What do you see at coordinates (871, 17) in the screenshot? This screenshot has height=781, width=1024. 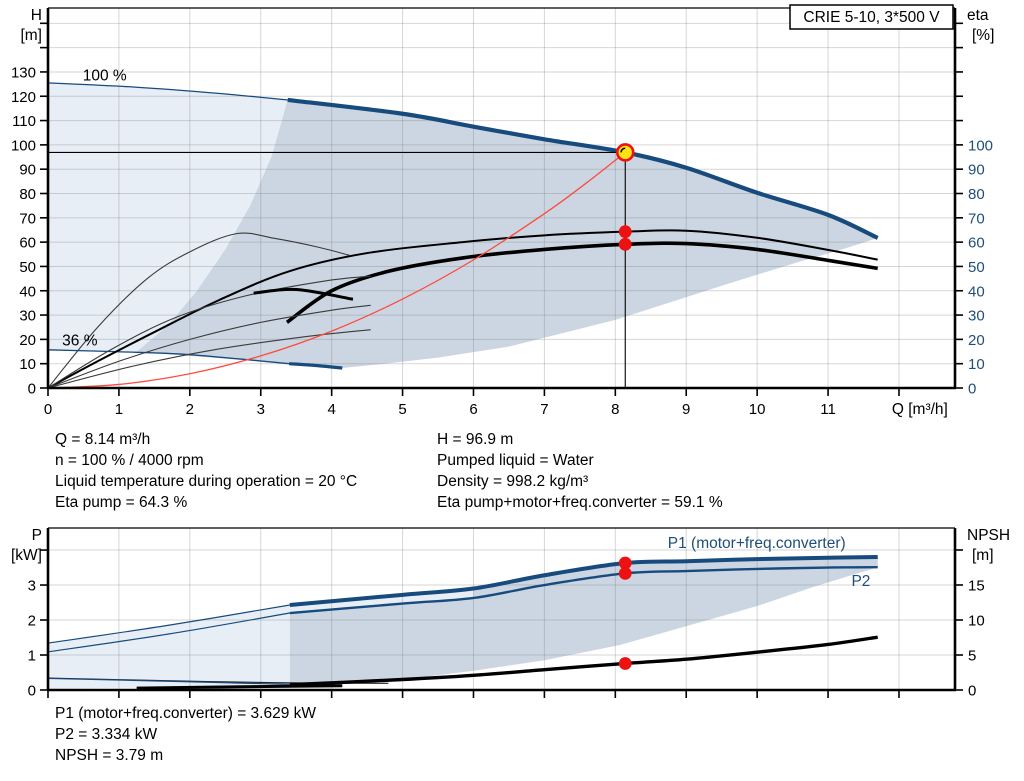 I see `chart-title-box` at bounding box center [871, 17].